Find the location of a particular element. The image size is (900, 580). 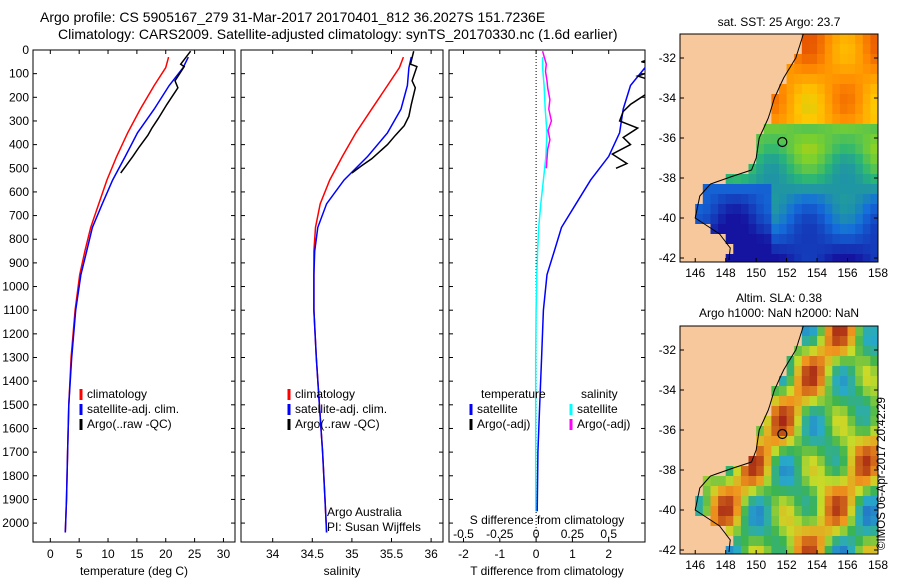

temperature-xtick-label: 15 is located at coordinates (137, 554).